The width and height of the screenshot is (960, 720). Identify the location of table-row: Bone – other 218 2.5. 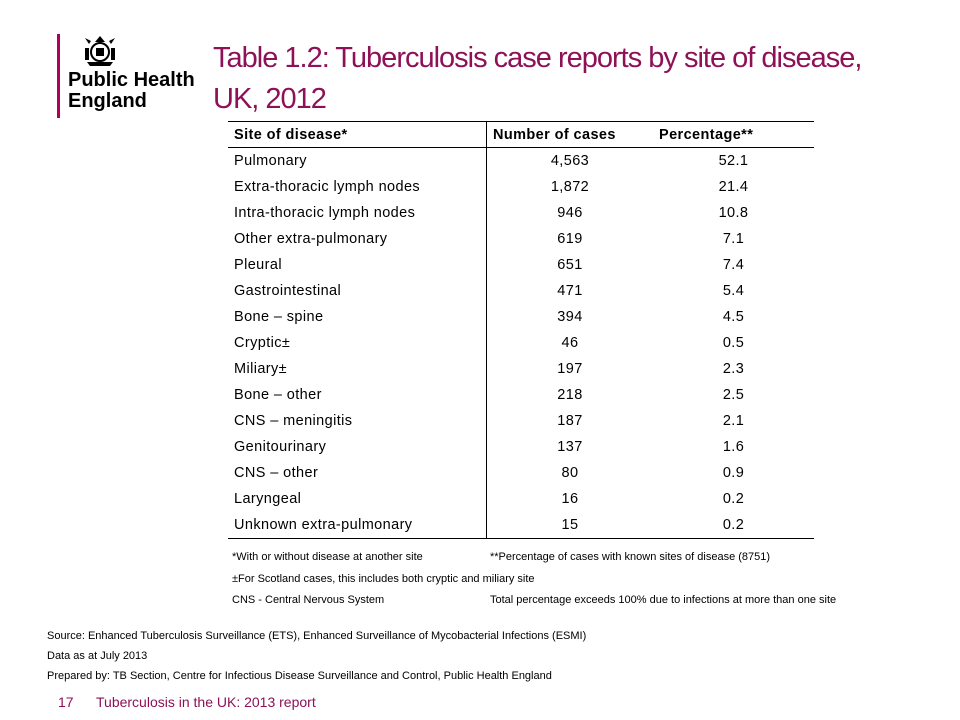
(521, 395).